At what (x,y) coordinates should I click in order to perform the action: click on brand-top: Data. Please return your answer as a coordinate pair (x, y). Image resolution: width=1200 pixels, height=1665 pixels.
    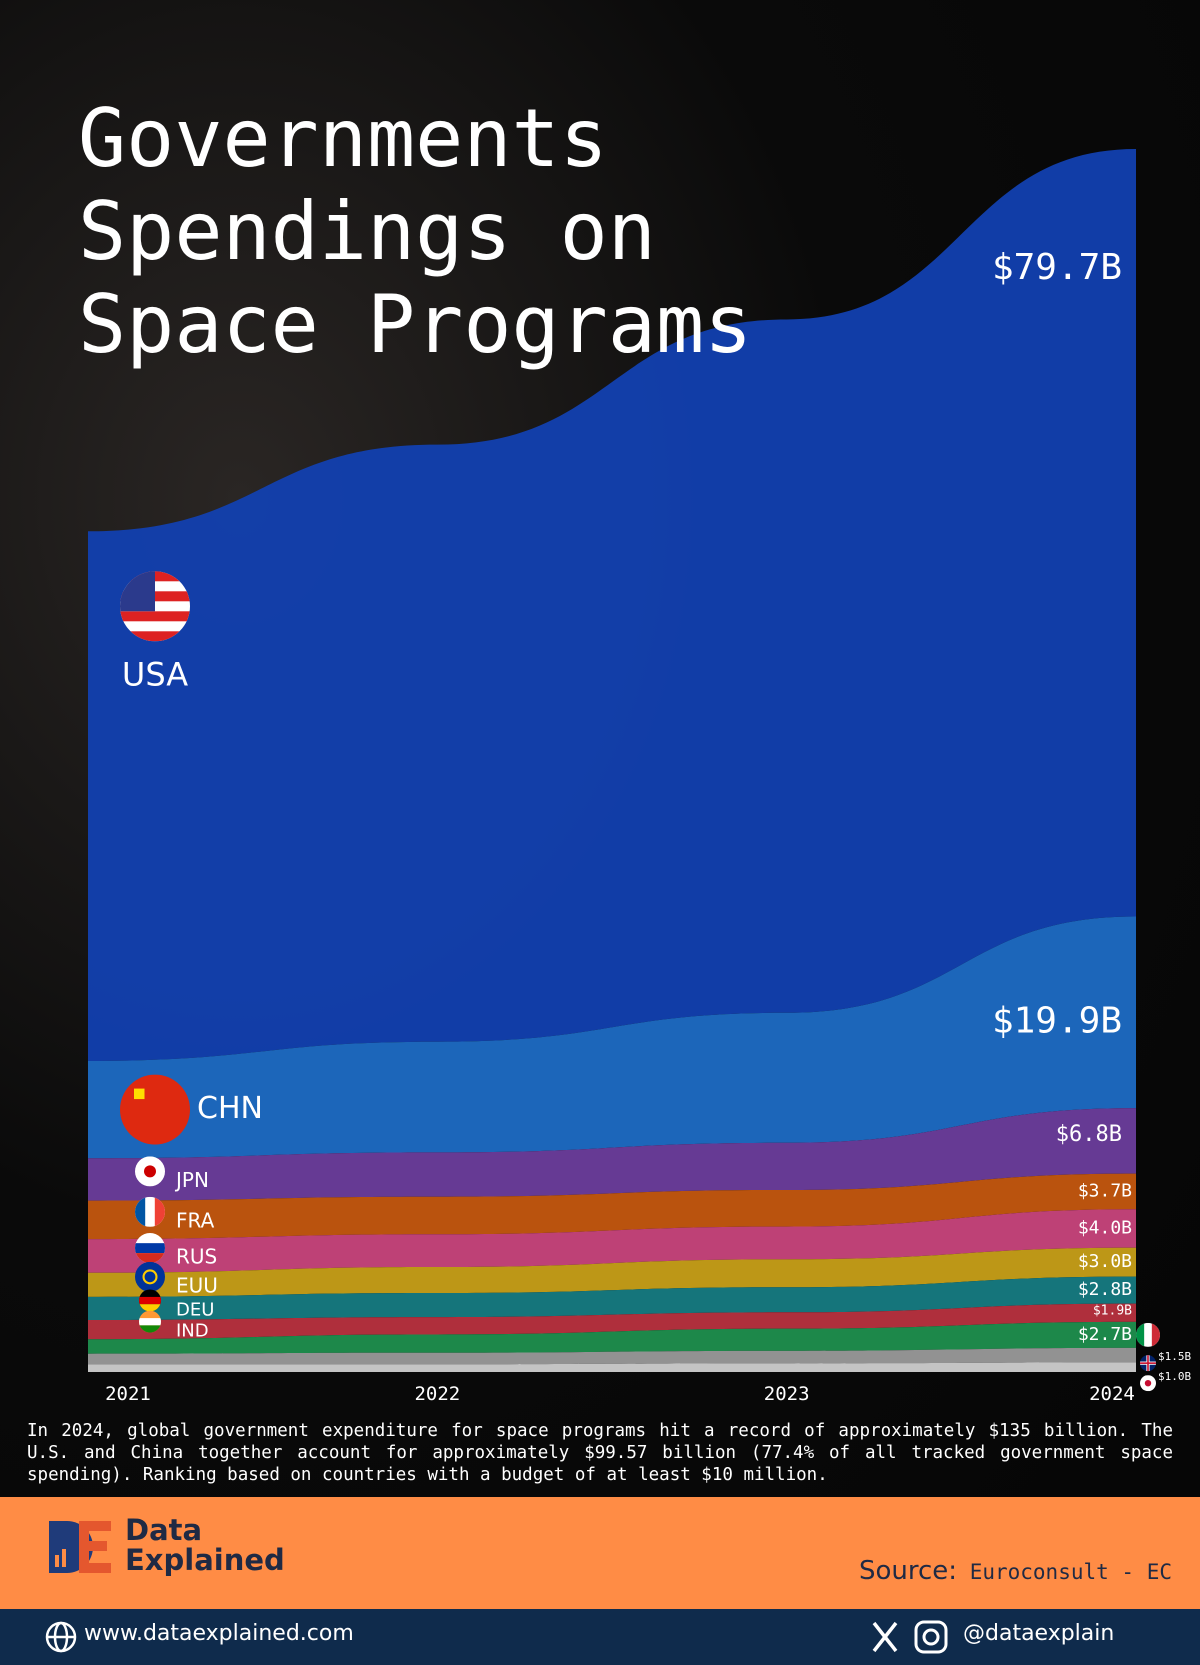
    Looking at the image, I should click on (164, 1530).